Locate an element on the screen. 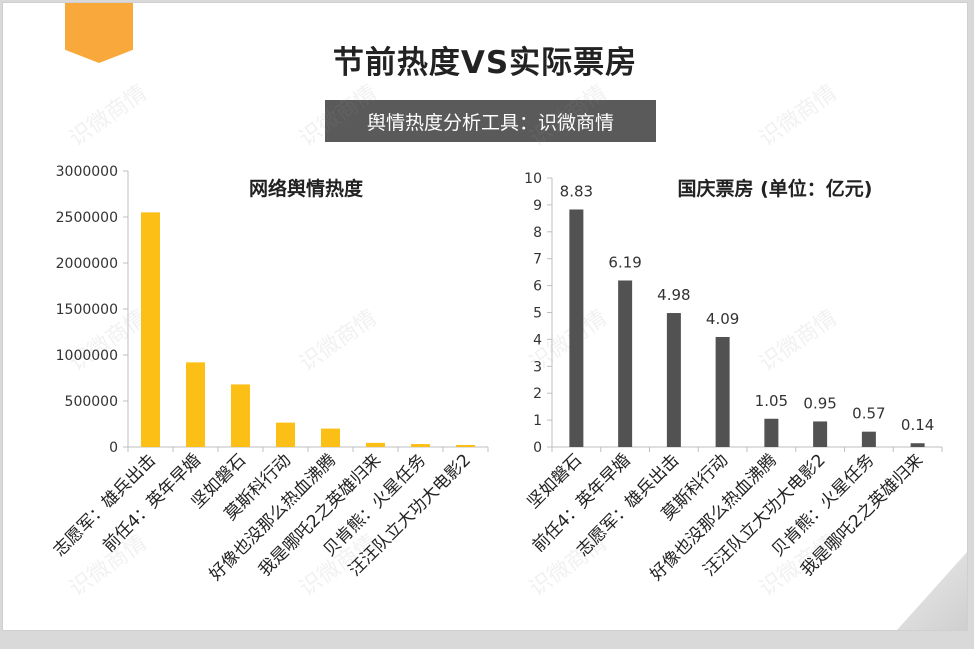  y-tick-label: 3 is located at coordinates (537, 367).